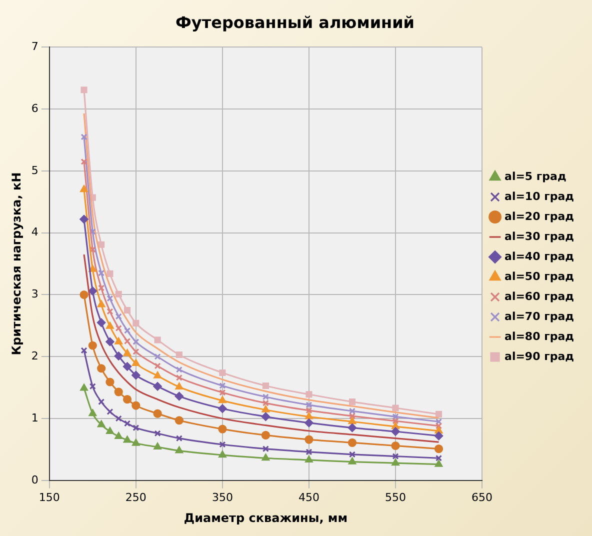 Image resolution: width=592 pixels, height=536 pixels. Describe the element at coordinates (34, 108) in the screenshot. I see `y-tick-label: 6` at that location.